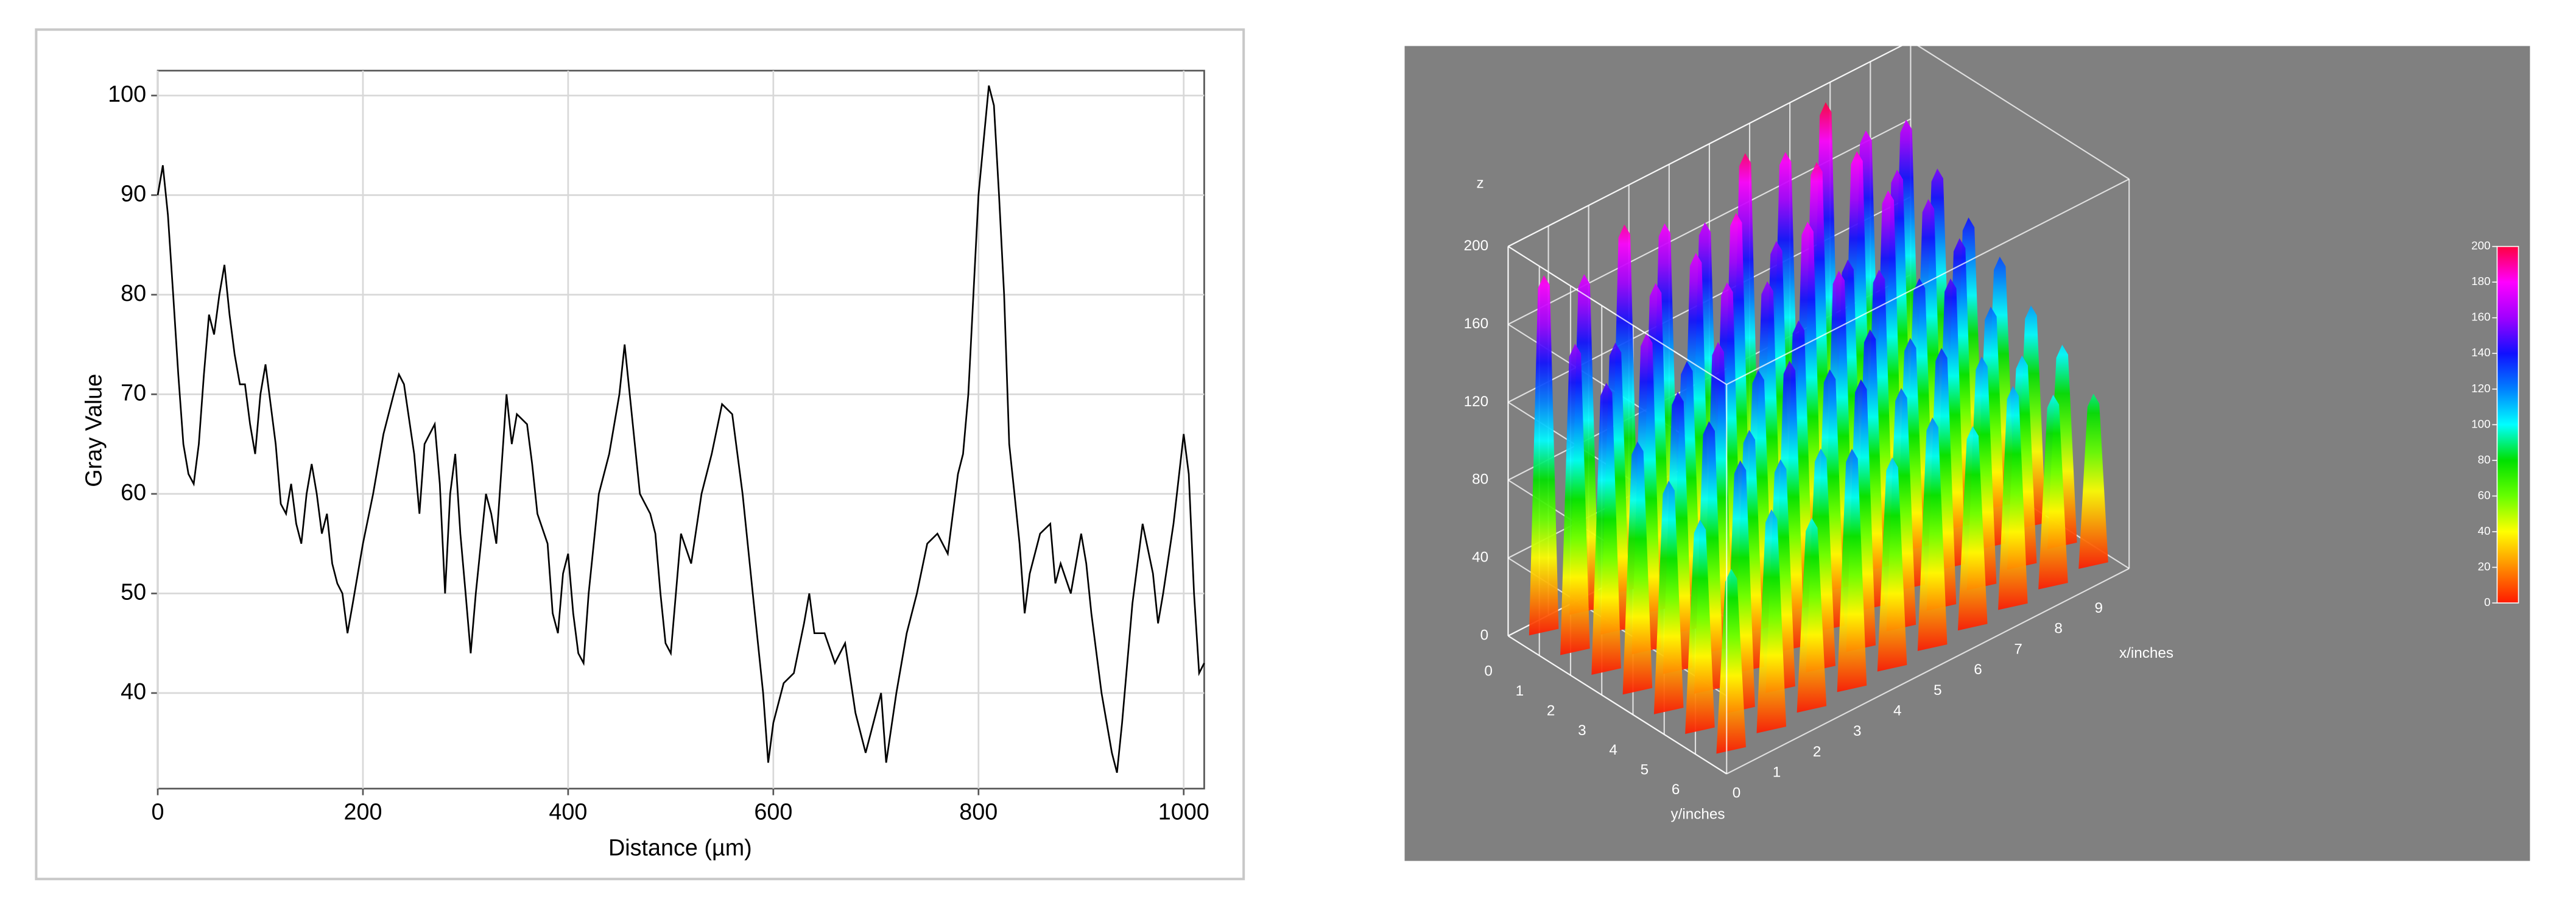 The image size is (2576, 902). What do you see at coordinates (133, 393) in the screenshot?
I see `y-tick-label: 70` at bounding box center [133, 393].